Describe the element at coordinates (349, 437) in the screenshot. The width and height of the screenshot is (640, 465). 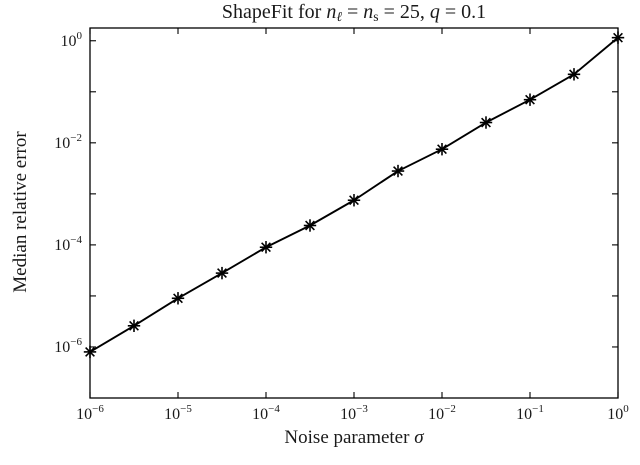
I see `text-segment: Noise parameter` at that location.